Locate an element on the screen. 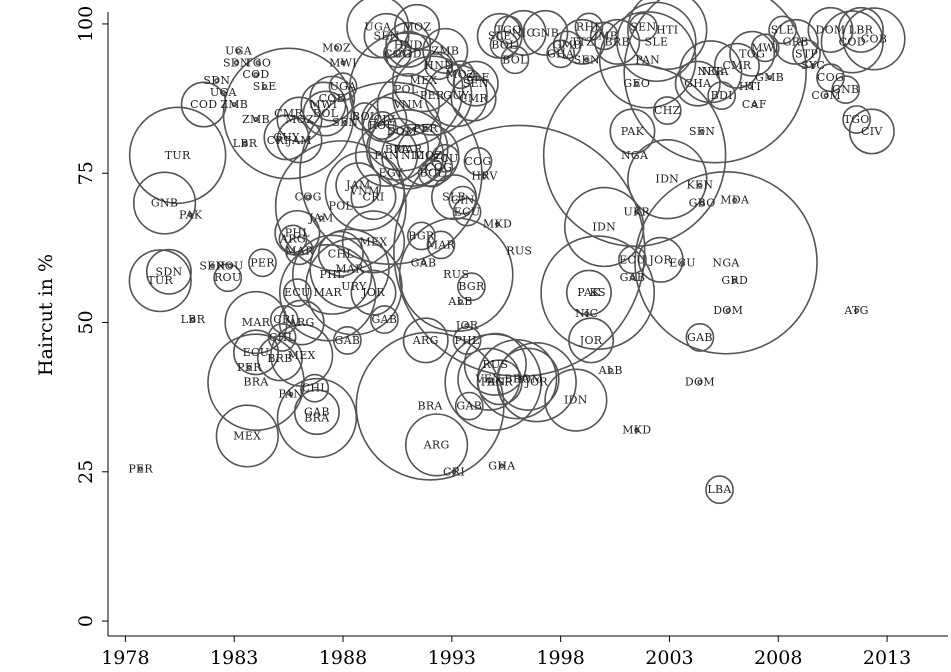 This screenshot has height=672, width=951. point-label: CIV is located at coordinates (385, 119).